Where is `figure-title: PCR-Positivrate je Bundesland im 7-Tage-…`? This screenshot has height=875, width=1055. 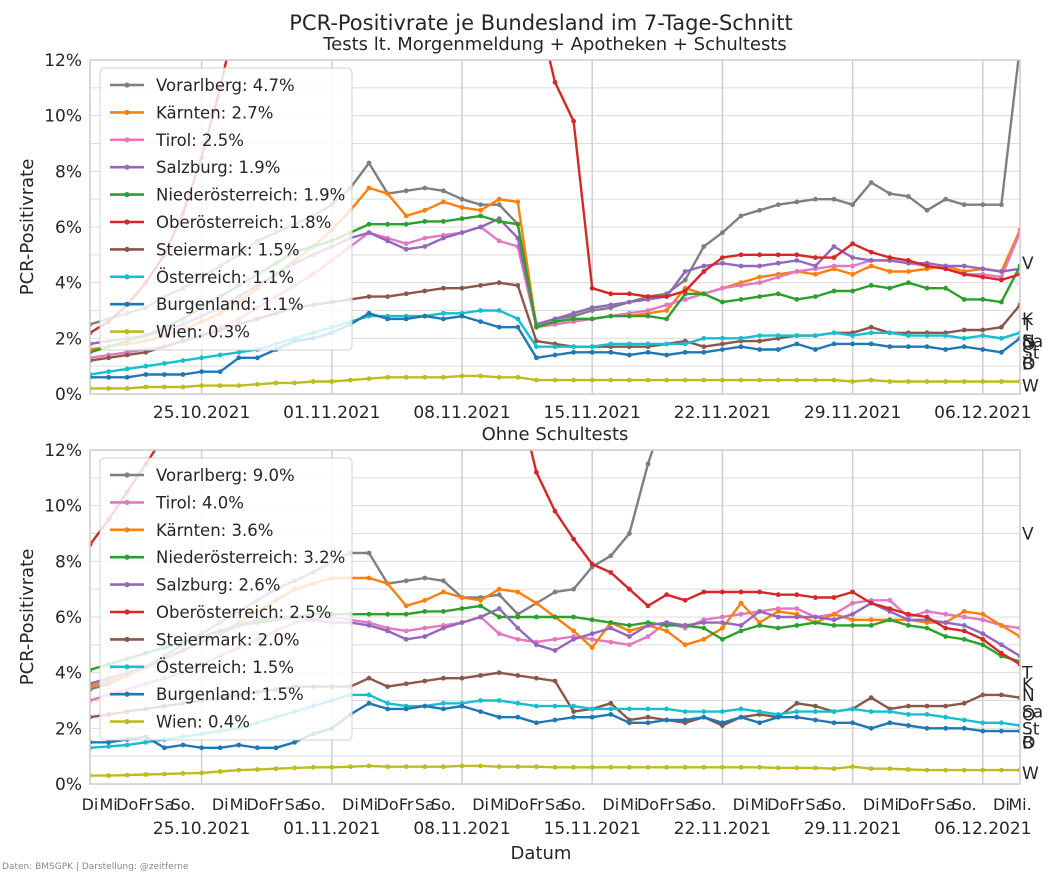
figure-title: PCR-Positivrate je Bundesland im 7-Tage-… is located at coordinates (541, 23).